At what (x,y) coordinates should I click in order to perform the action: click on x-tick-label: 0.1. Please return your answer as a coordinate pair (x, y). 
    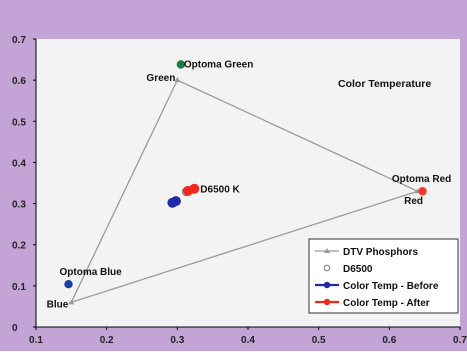
    Looking at the image, I should click on (36, 340).